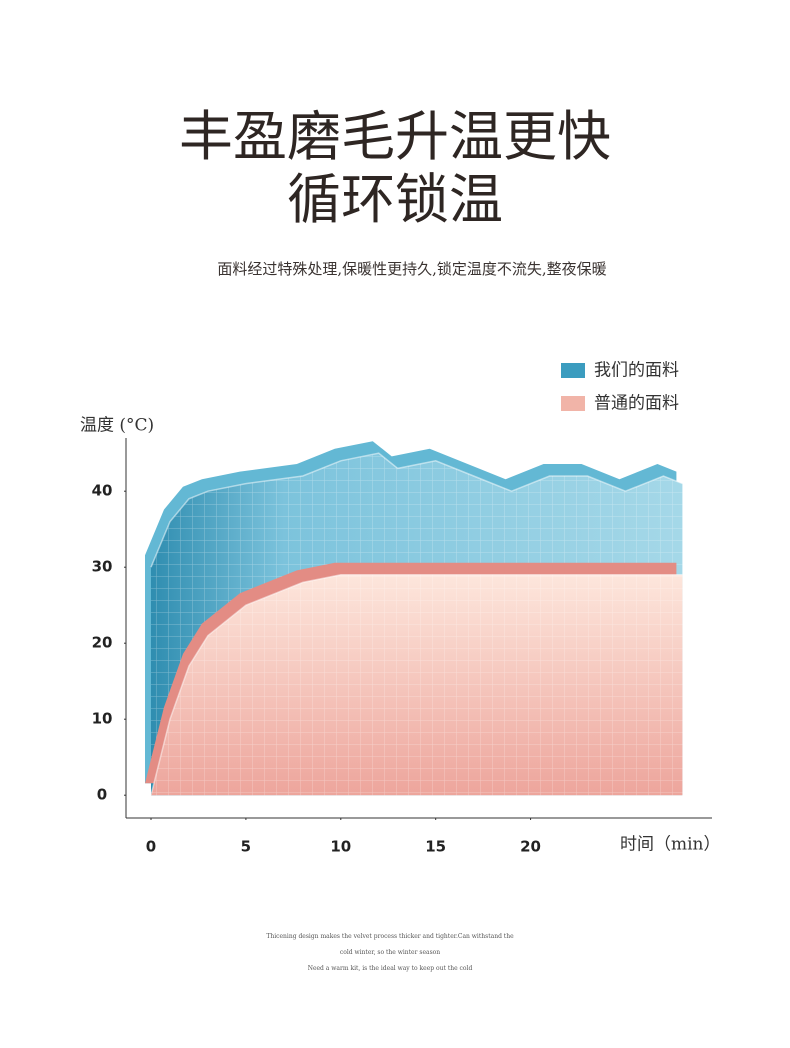  Describe the element at coordinates (435, 847) in the screenshot. I see `x-tick-label: 15` at that location.